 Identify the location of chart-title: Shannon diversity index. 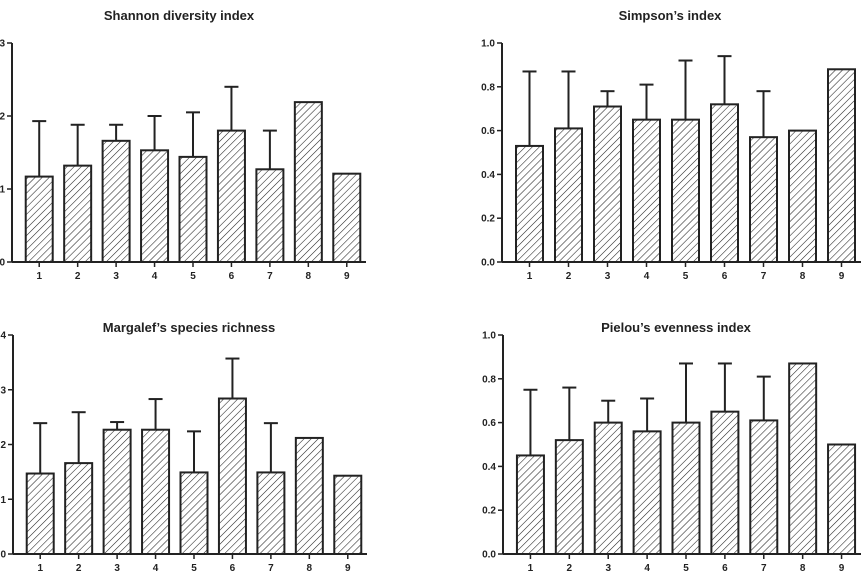
(179, 15).